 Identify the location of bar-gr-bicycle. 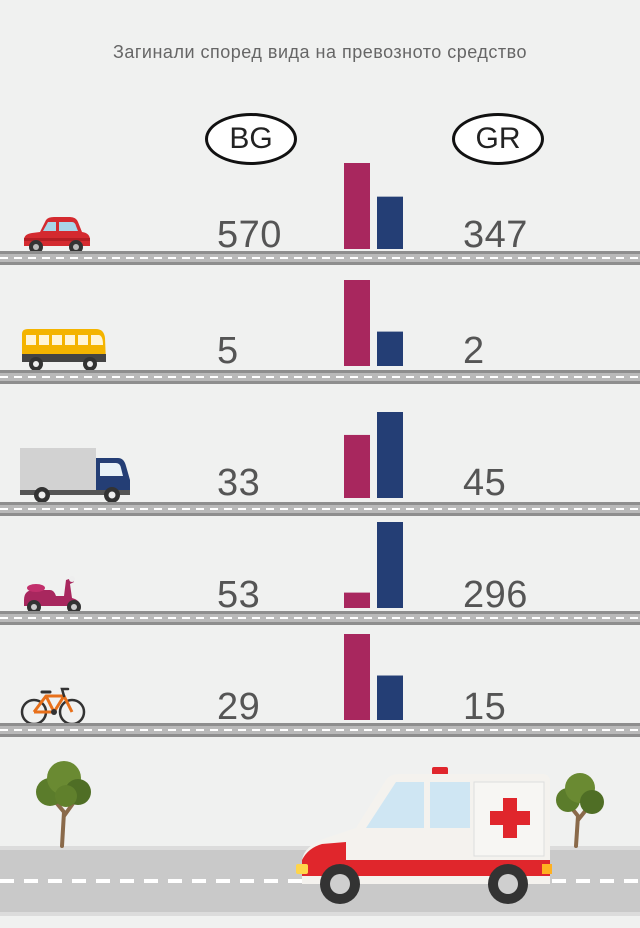
(390, 697).